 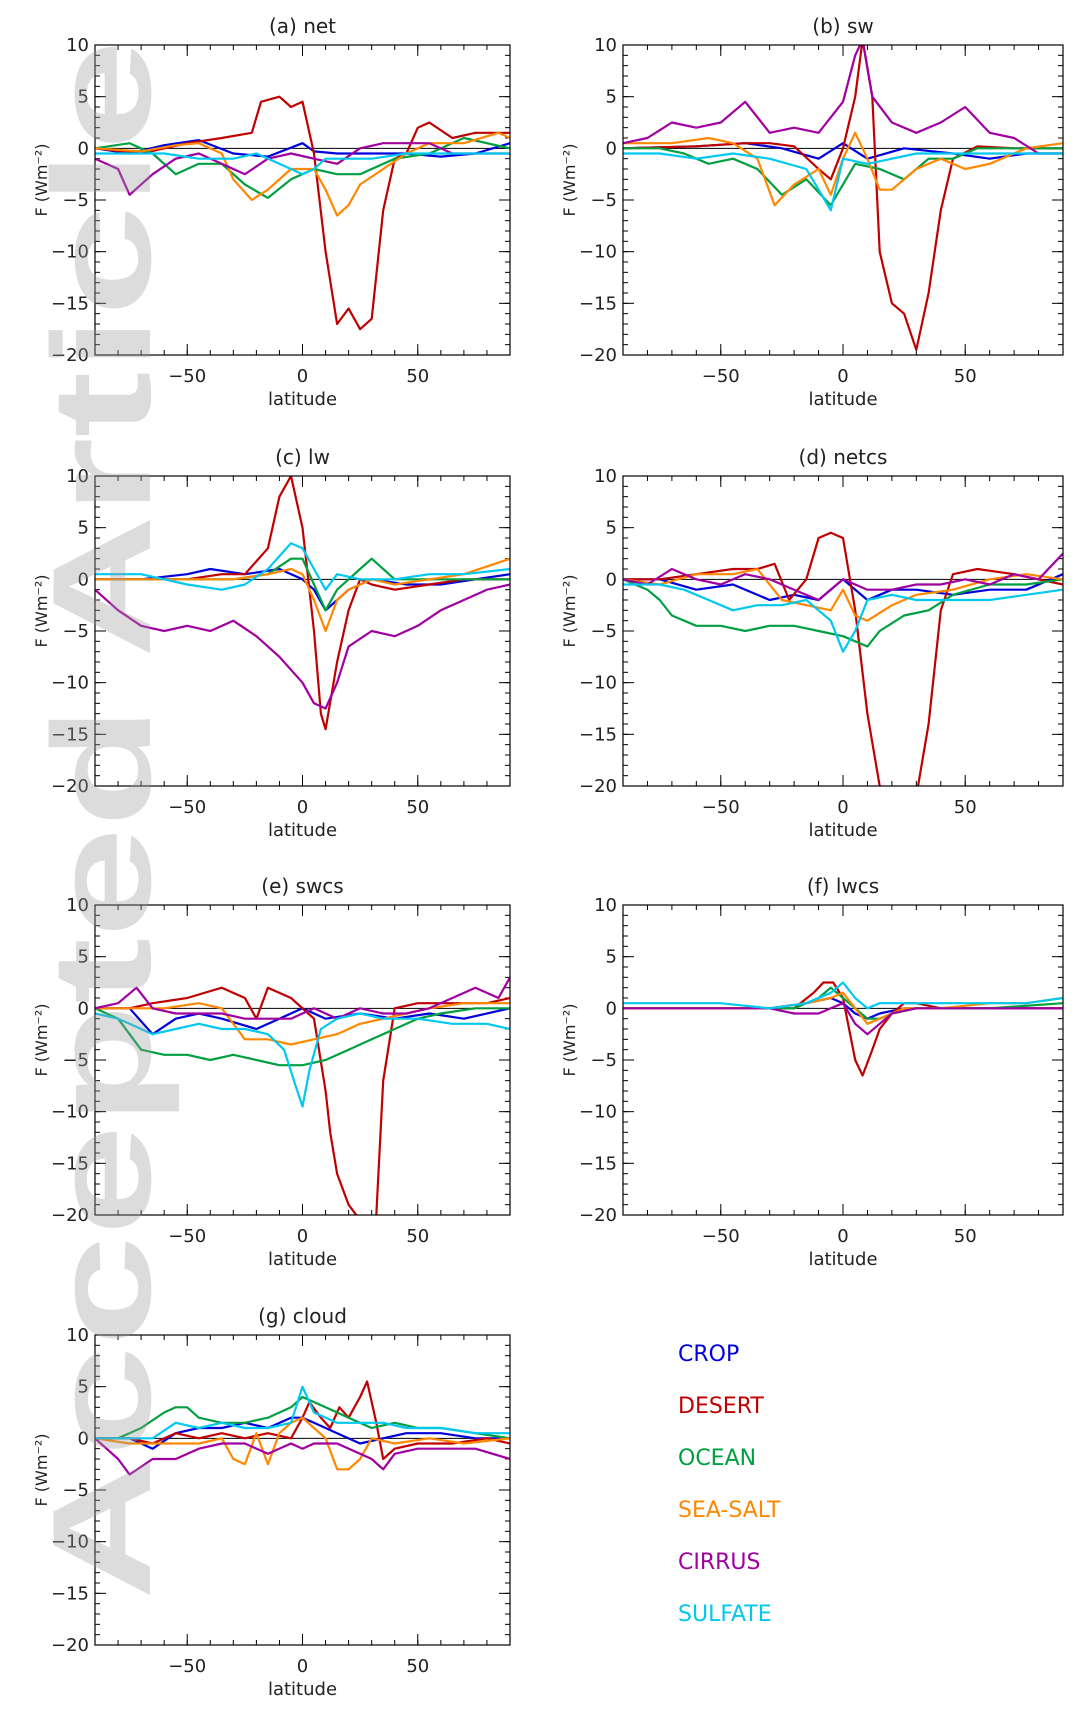 I want to click on legend-entry-crop: CROP, so click(x=708, y=1354).